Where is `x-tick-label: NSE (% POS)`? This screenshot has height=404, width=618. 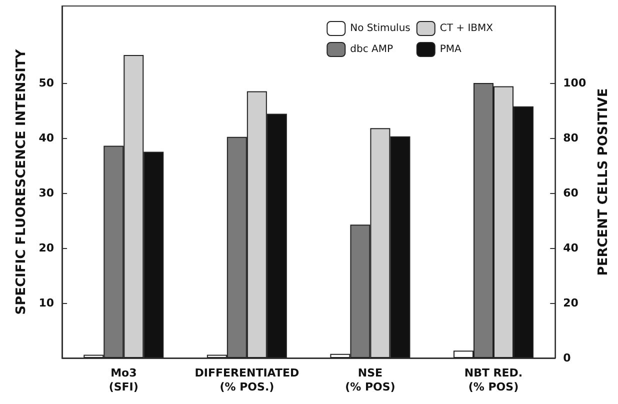
x-tick-label: NSE (% POS) is located at coordinates (370, 380).